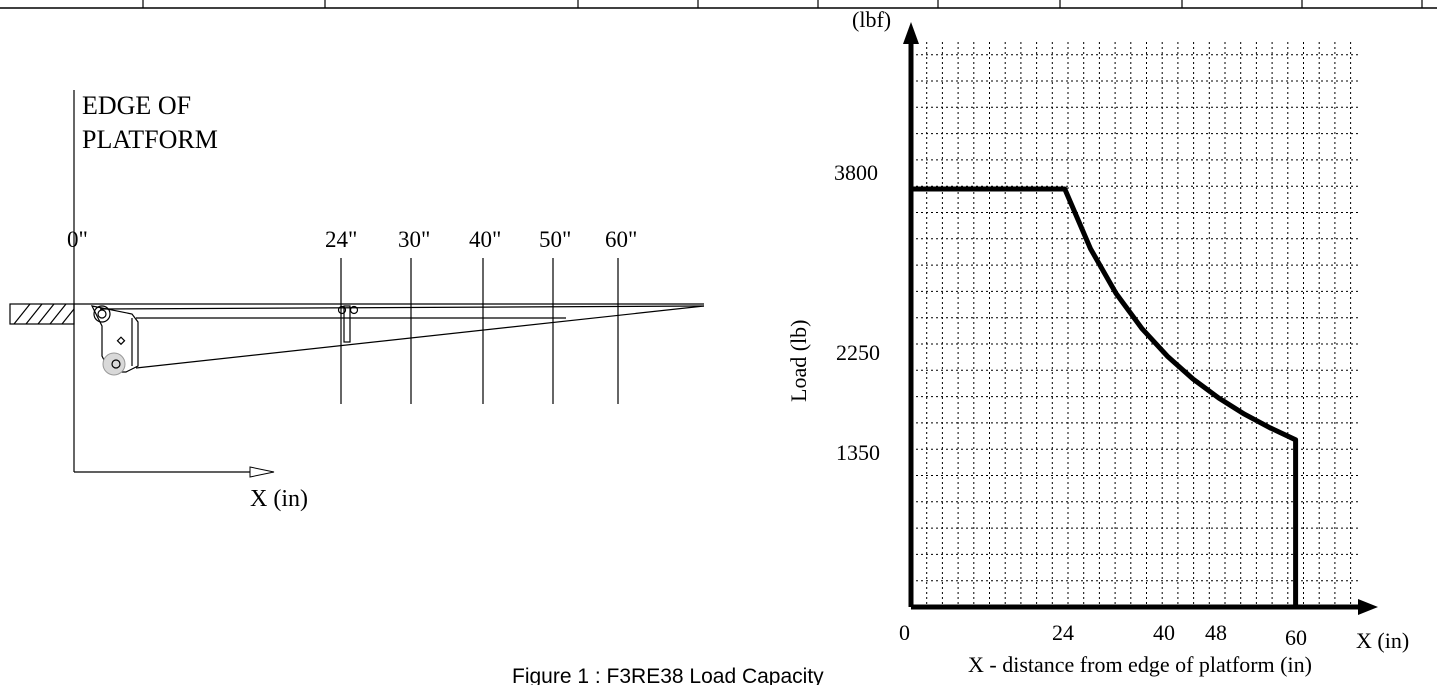 The height and width of the screenshot is (685, 1437). Describe the element at coordinates (668, 675) in the screenshot. I see `figure-caption: Figure 1 : F3RE38 Load Capacity` at that location.